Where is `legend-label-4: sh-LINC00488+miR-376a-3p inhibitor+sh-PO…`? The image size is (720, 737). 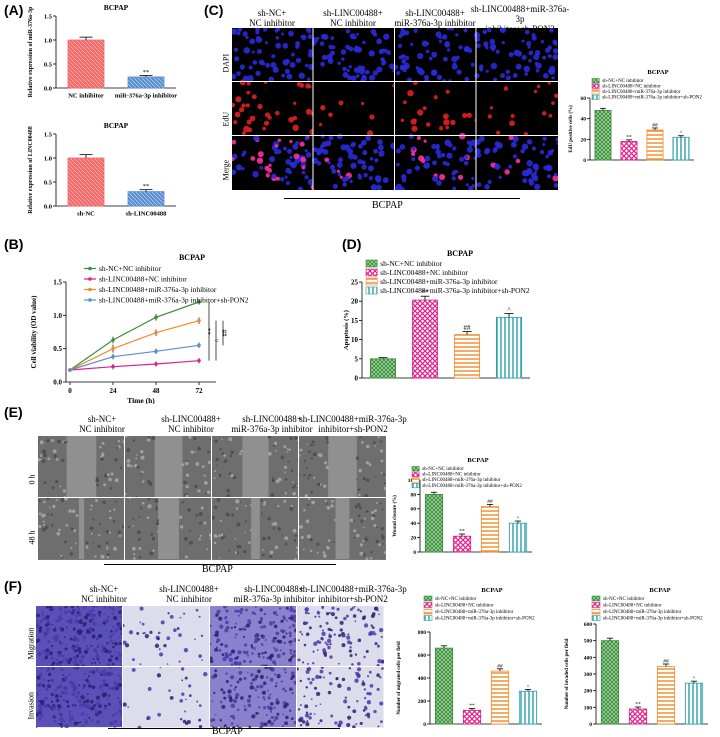 legend-label-4: sh-LINC00488+miR-376a-3p inhibitor+sh-PO… is located at coordinates (174, 300).